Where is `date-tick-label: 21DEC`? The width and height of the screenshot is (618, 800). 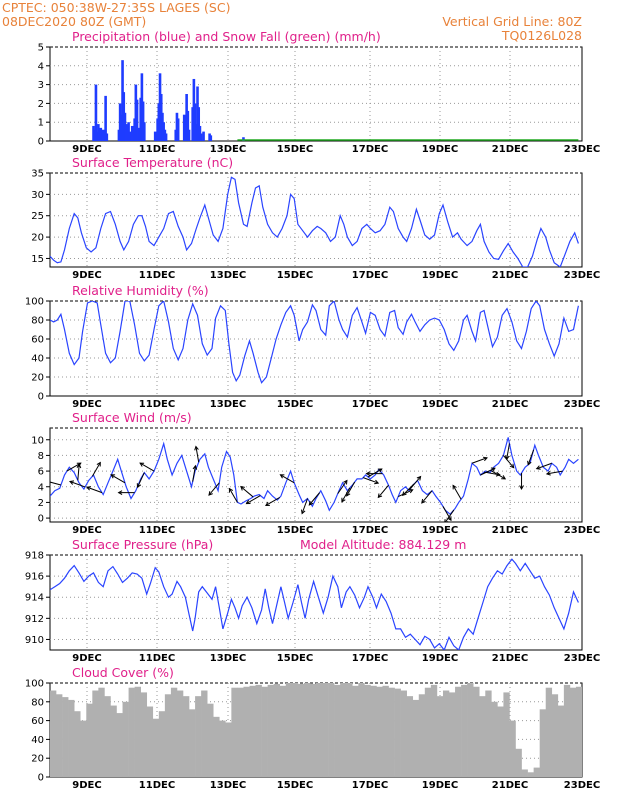
date-tick-label: 21DEC is located at coordinates (510, 275).